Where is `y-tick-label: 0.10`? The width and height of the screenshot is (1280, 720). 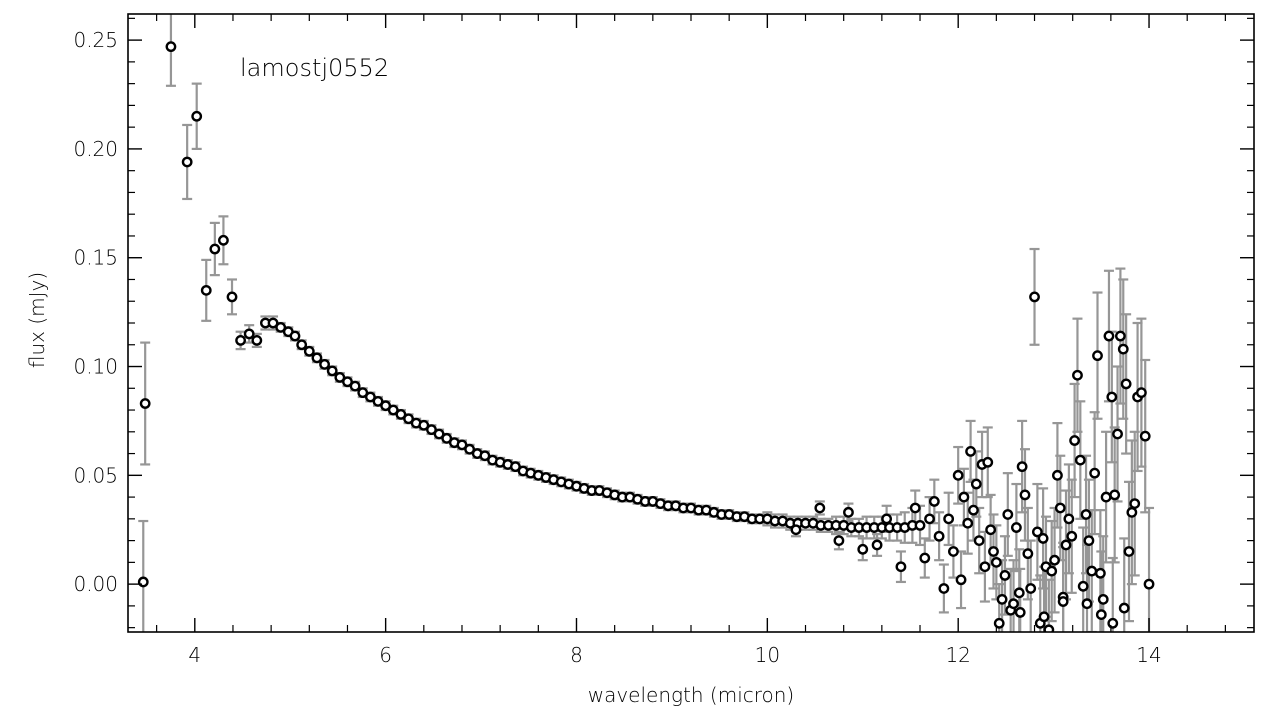 y-tick-label: 0.10 is located at coordinates (95, 367).